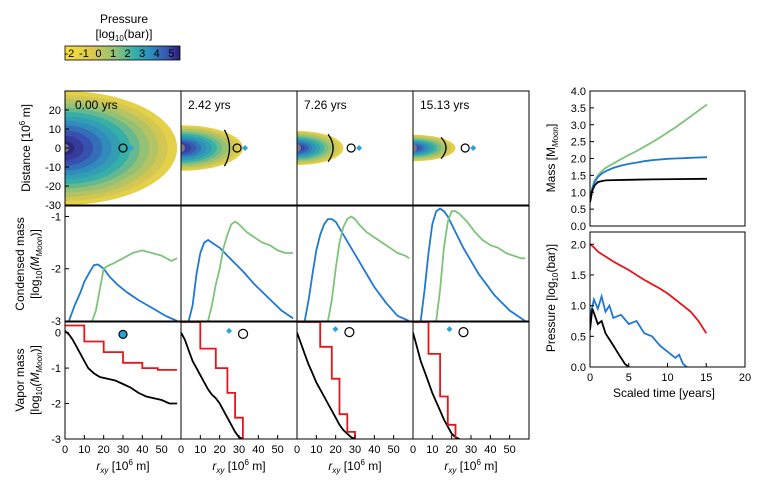  What do you see at coordinates (578, 92) in the screenshot?
I see `ytick-label: 4.0` at bounding box center [578, 92].